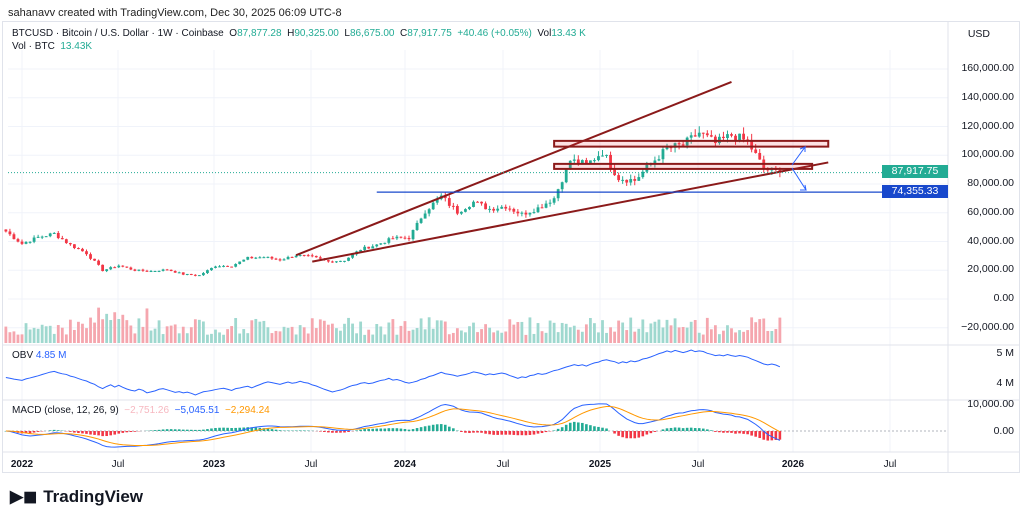 This screenshot has height=520, width=1024. Describe the element at coordinates (76, 497) in the screenshot. I see `tradingview-logo: ▶◼ TradingView` at that location.